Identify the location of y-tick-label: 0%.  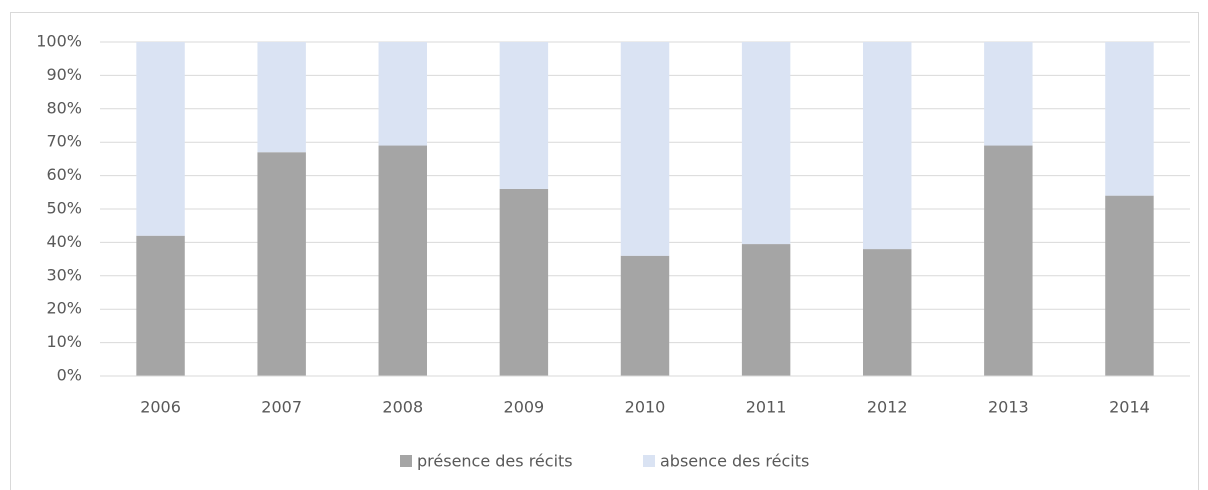
(69, 375).